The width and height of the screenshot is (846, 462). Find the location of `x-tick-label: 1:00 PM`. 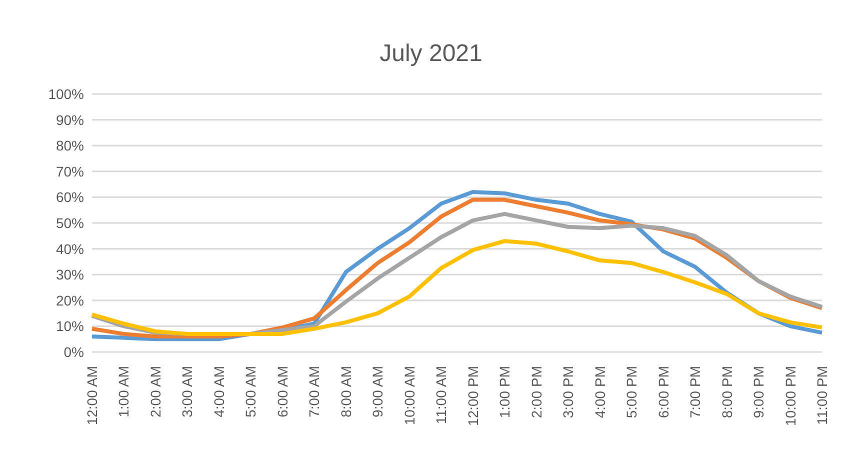

x-tick-label: 1:00 PM is located at coordinates (504, 392).